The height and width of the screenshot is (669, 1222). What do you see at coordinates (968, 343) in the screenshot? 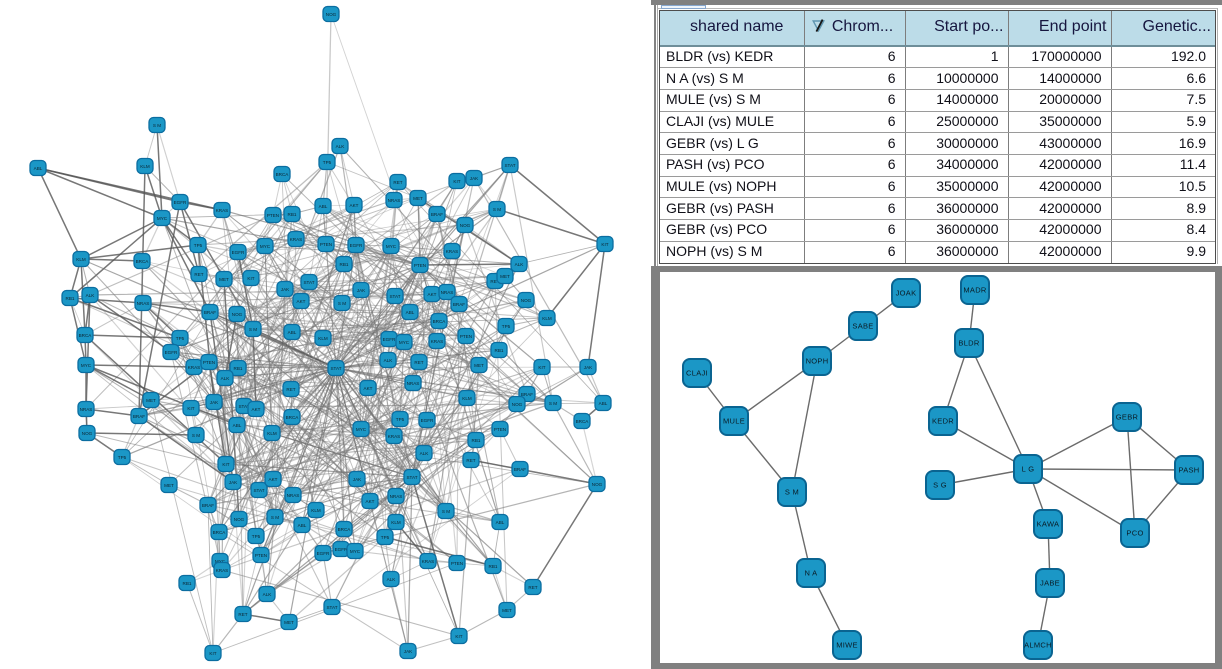
I see `svg-text: BLDR` at bounding box center [968, 343].